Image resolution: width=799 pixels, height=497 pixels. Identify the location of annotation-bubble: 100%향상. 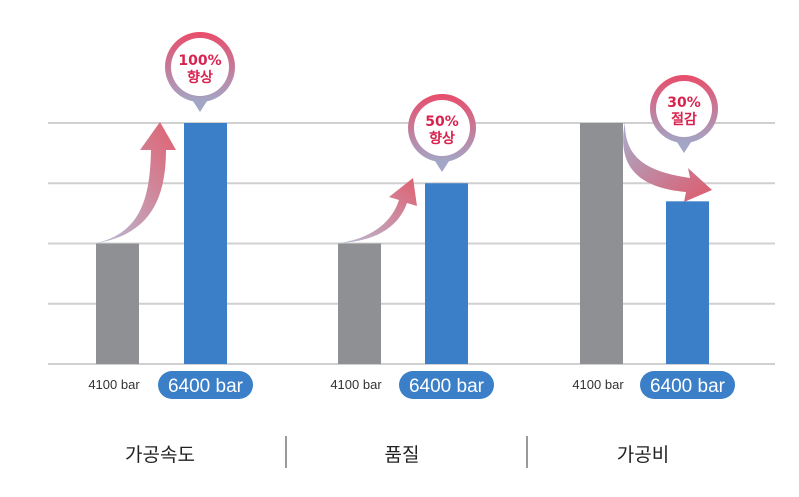
(200, 72).